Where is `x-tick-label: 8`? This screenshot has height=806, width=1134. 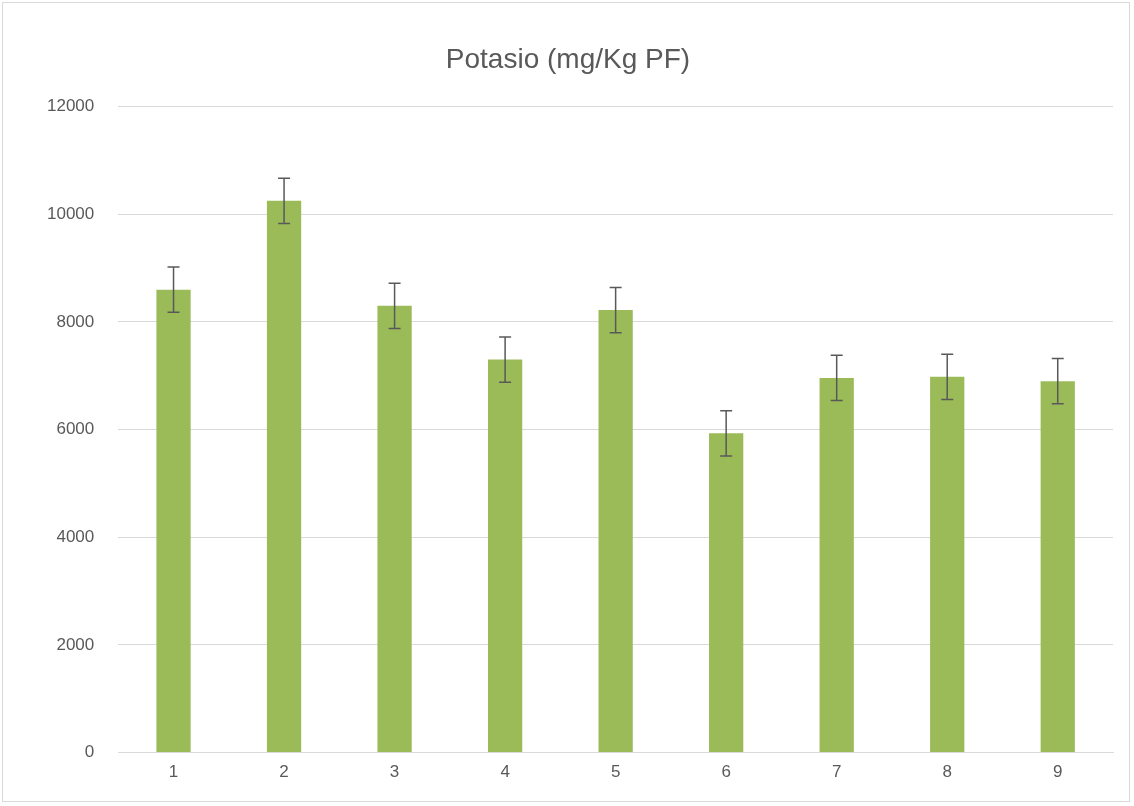 x-tick-label: 8 is located at coordinates (947, 772).